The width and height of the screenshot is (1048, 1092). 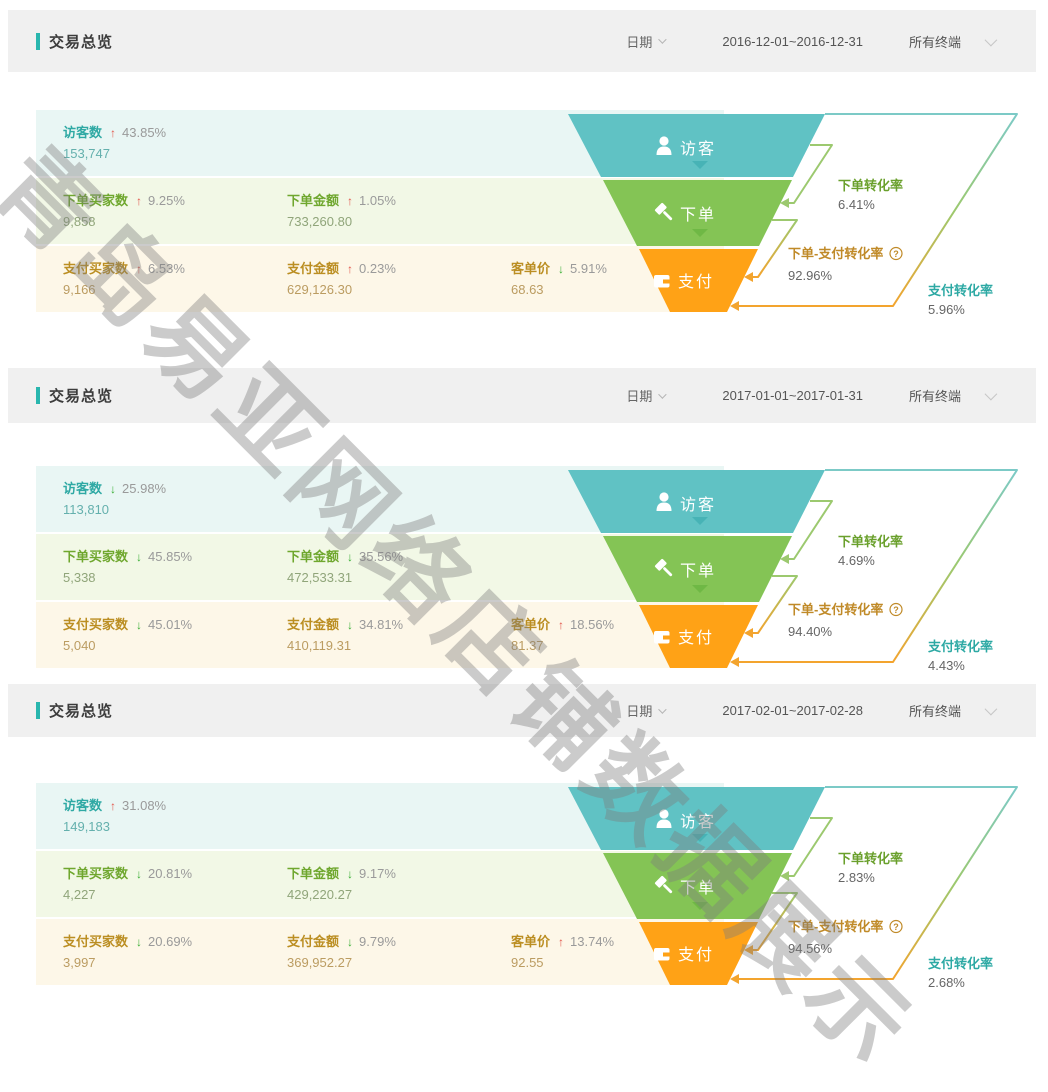 I want to click on order-pay-cvr-bracket-line, so click(x=774, y=604).